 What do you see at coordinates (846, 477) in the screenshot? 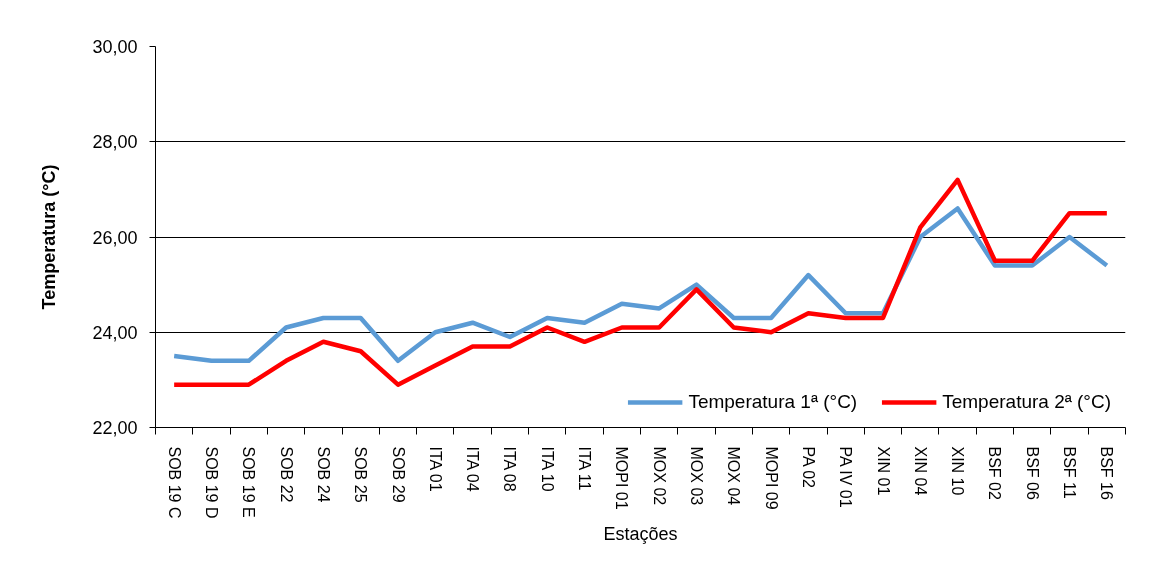
I see `x-tick-label: PA IV 01` at bounding box center [846, 477].